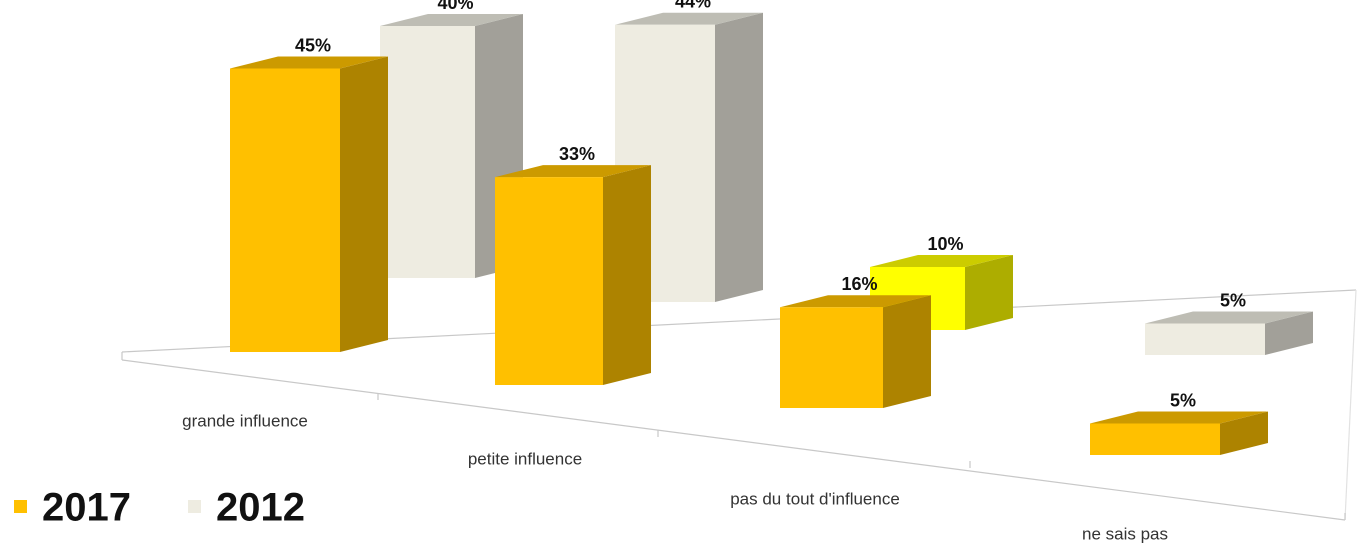 The height and width of the screenshot is (545, 1359). Describe the element at coordinates (455, 6) in the screenshot. I see `data-label: 40%` at that location.